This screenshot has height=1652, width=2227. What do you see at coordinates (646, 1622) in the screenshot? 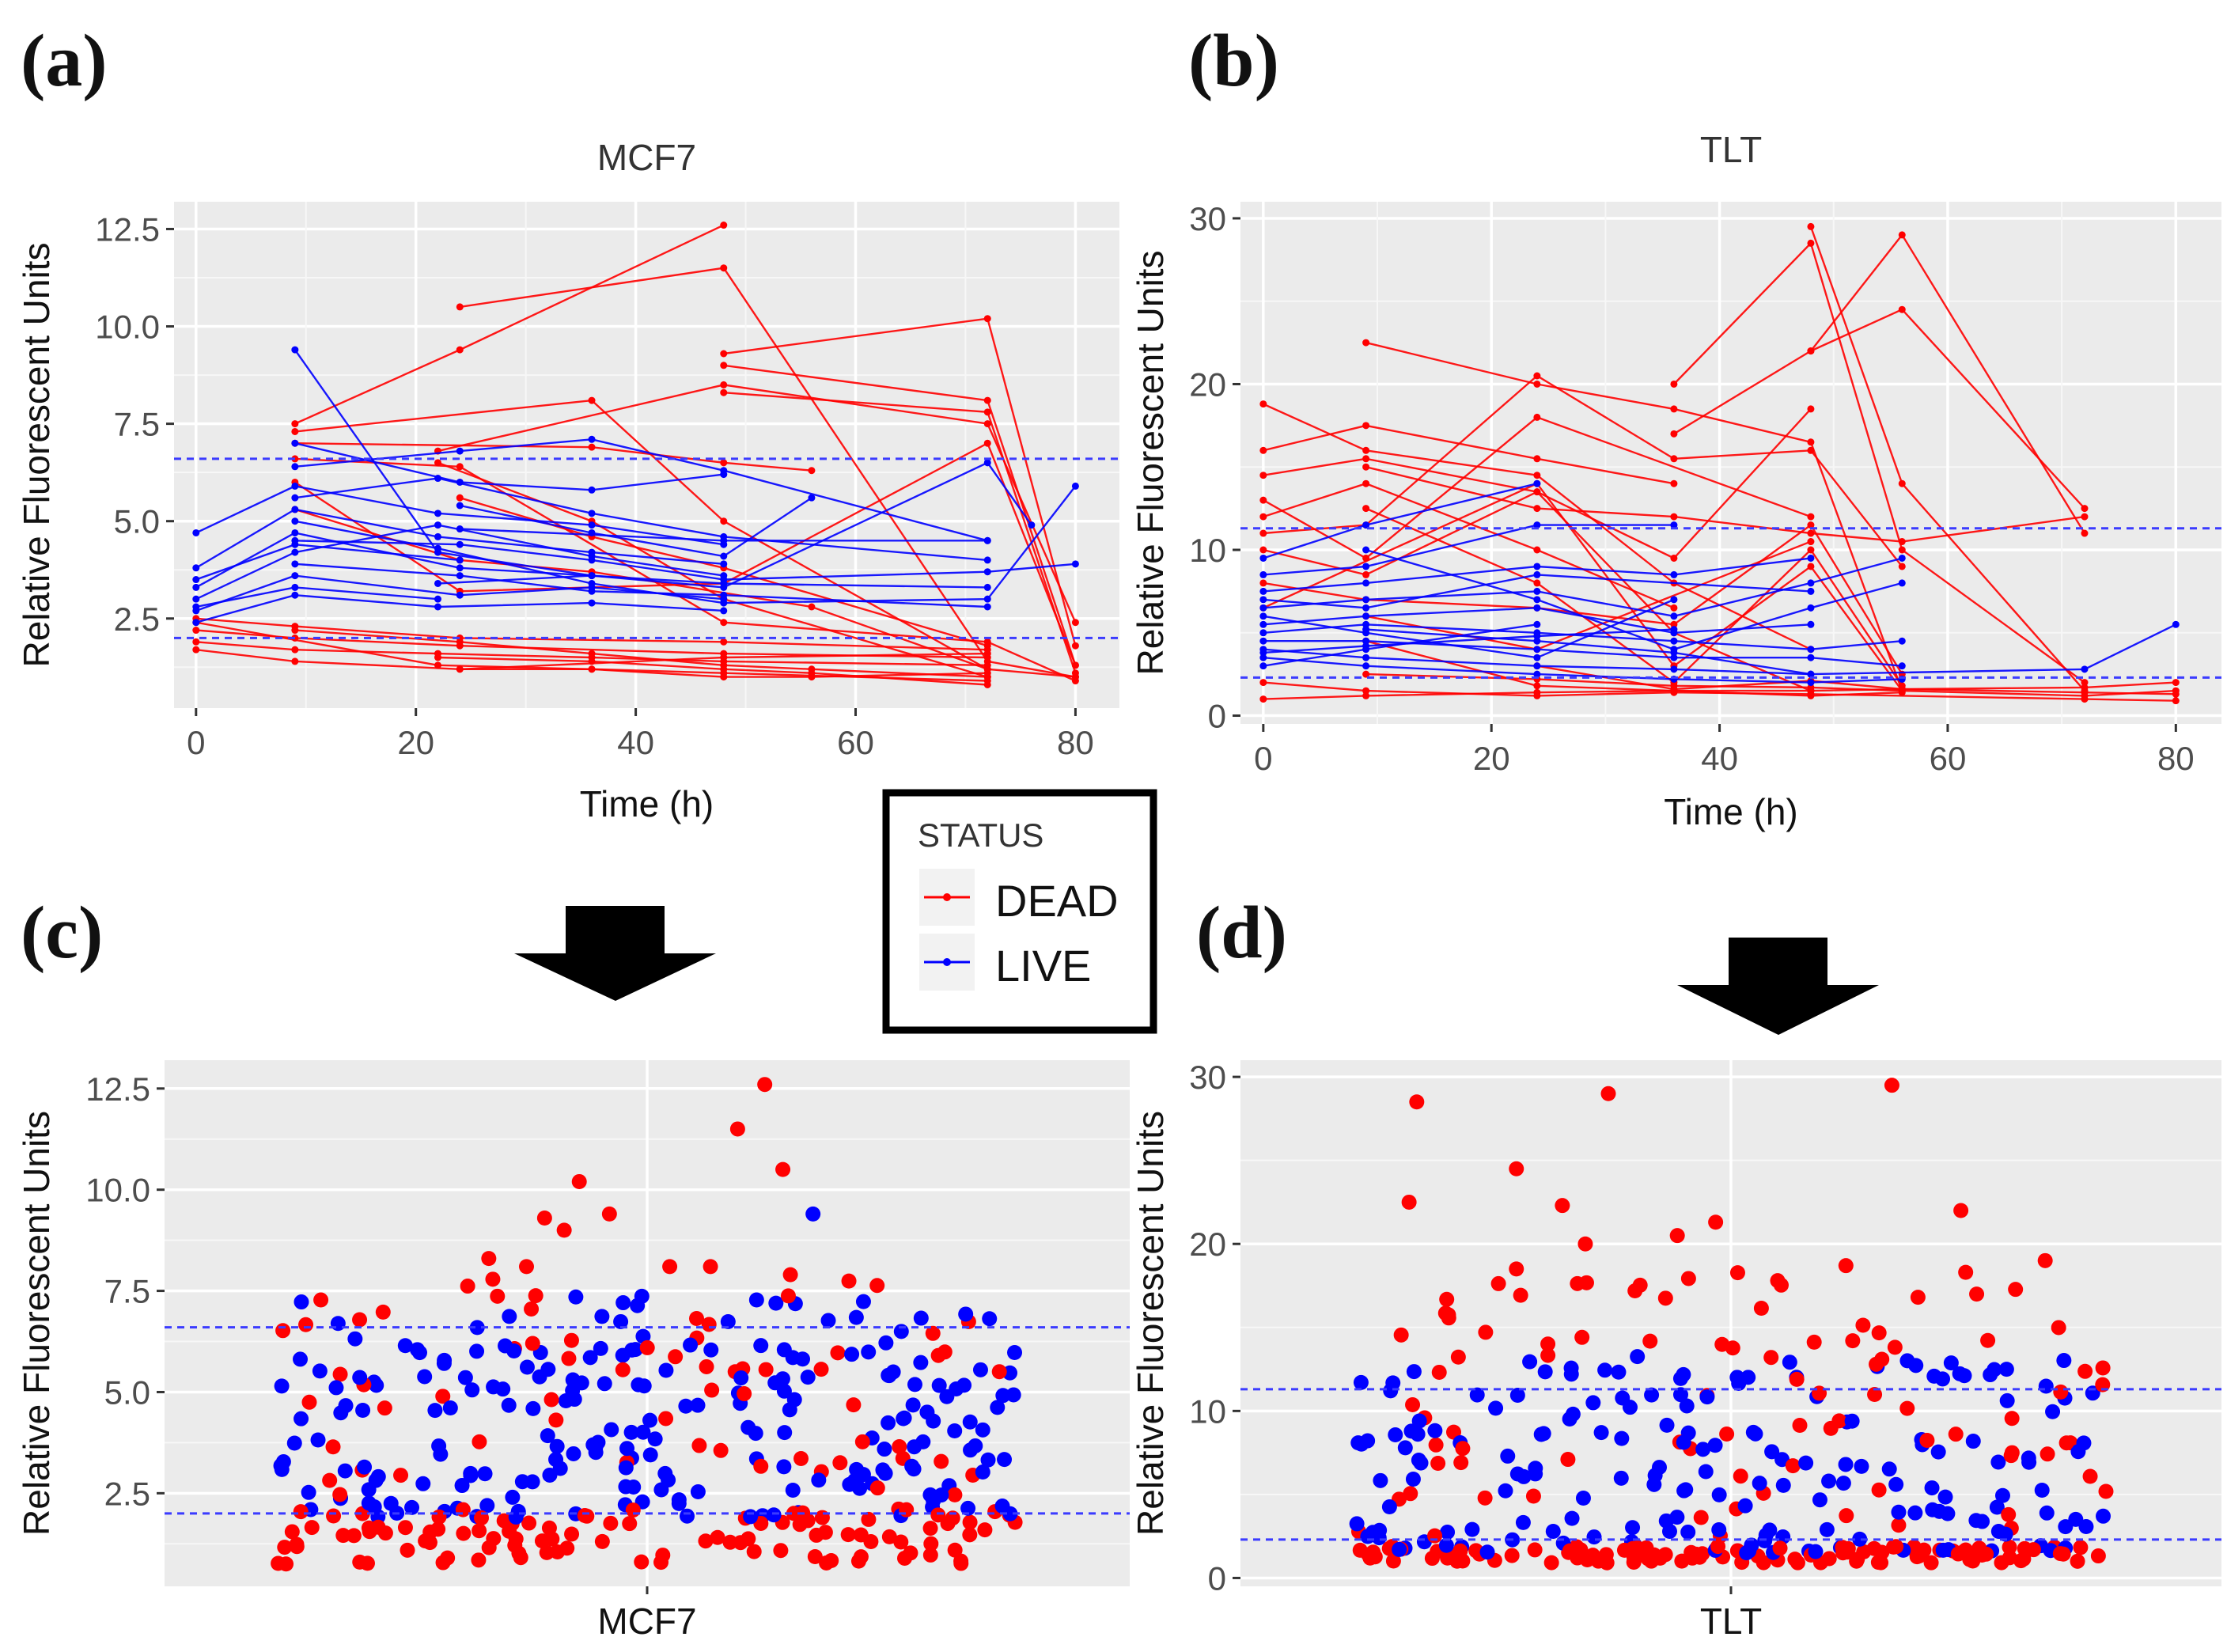
I see `x-axis-title: MCF7` at bounding box center [646, 1622].